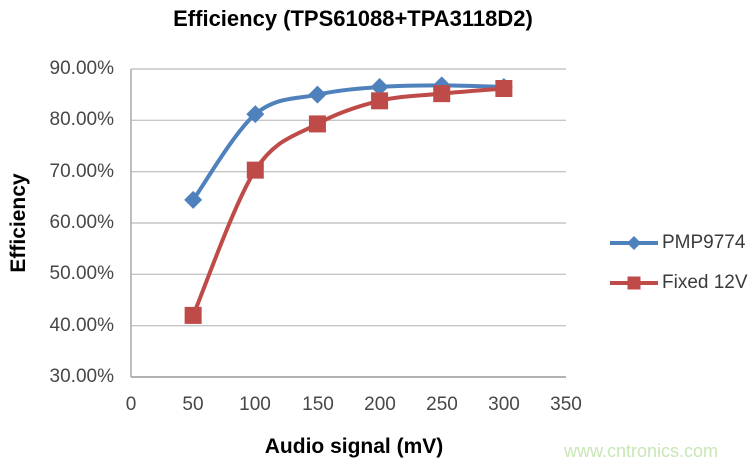  What do you see at coordinates (353, 18) in the screenshot?
I see `chart-title: Efficiency (TPS61088+TPA3118D2)` at bounding box center [353, 18].